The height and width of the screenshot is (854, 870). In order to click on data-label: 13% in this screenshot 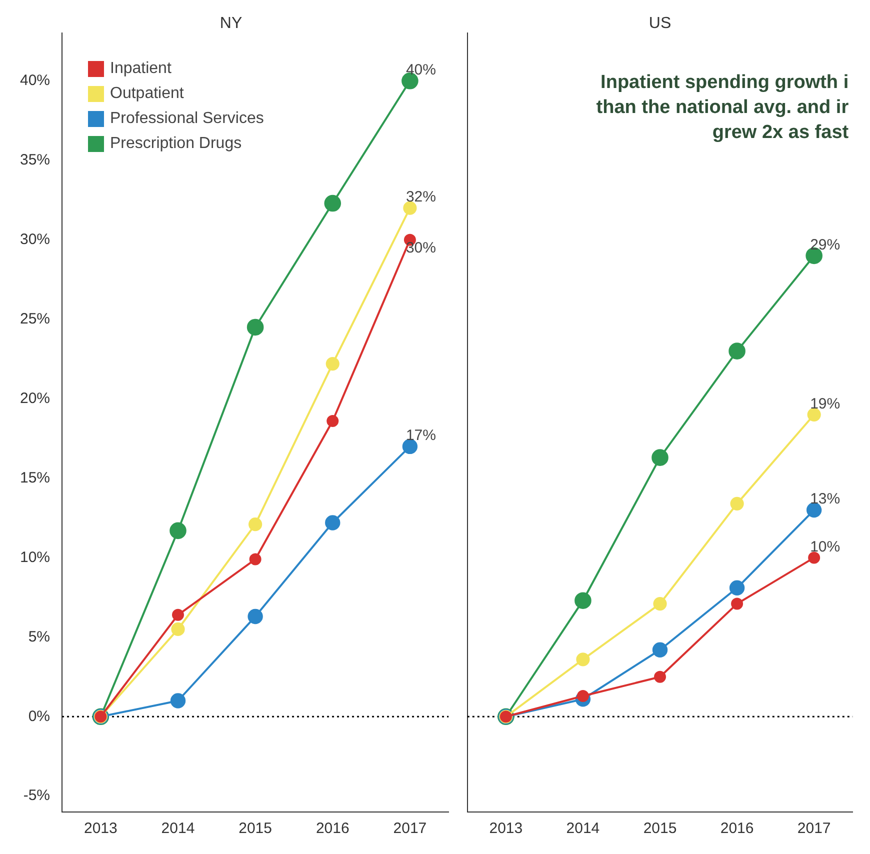, I will do `click(825, 499)`.